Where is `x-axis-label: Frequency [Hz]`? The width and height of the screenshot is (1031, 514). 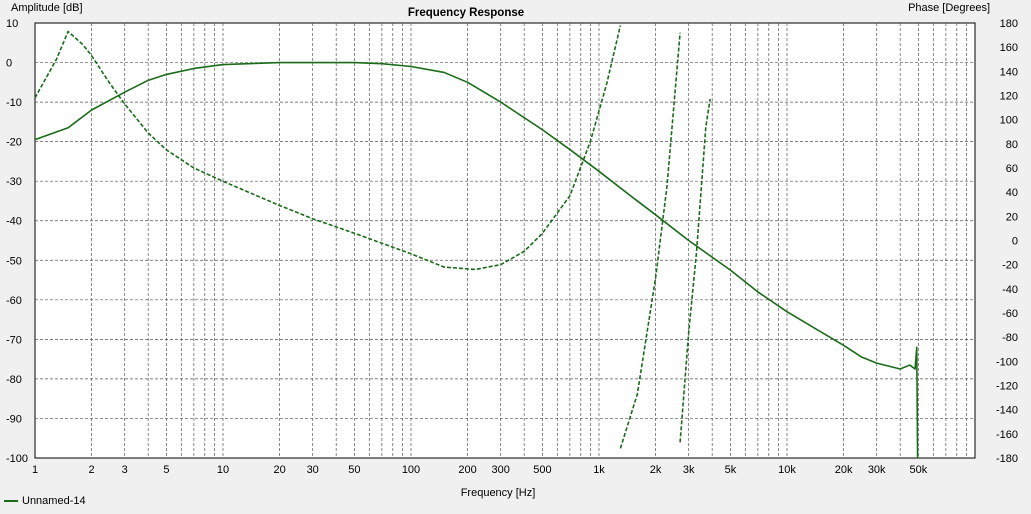 x-axis-label: Frequency [Hz] is located at coordinates (498, 493).